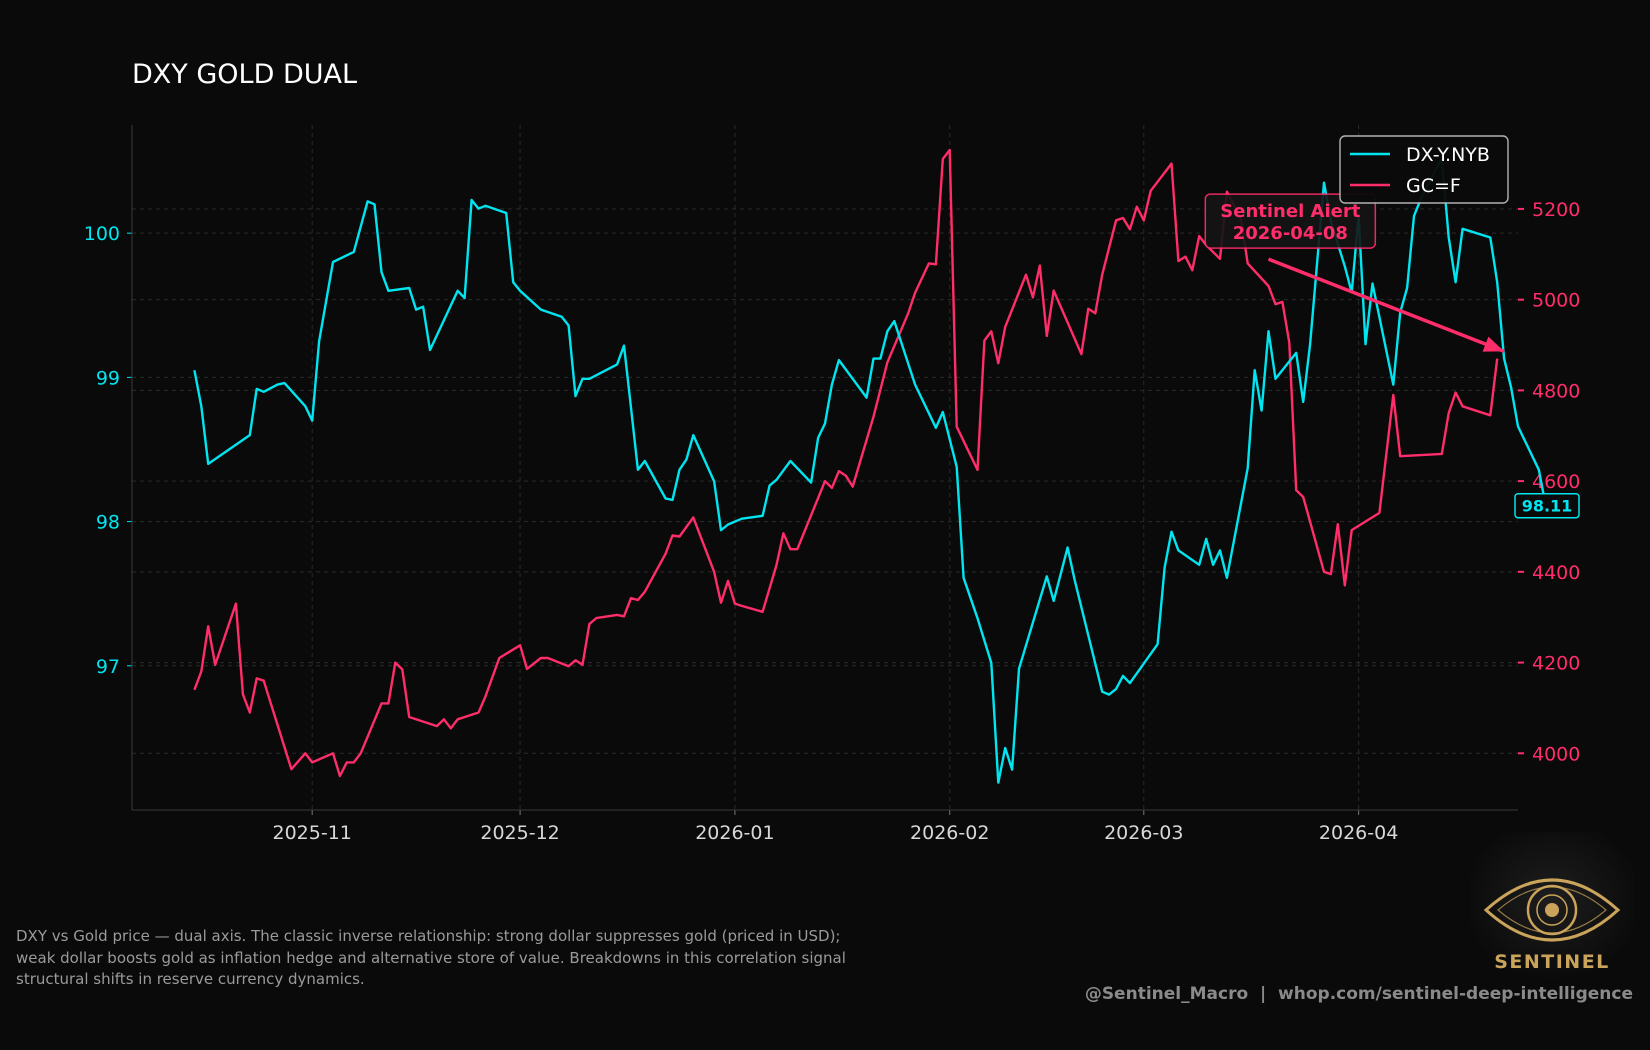  Describe the element at coordinates (1455, 994) in the screenshot. I see `footer-site: whop.com/sentinel-deep-intelligence` at that location.